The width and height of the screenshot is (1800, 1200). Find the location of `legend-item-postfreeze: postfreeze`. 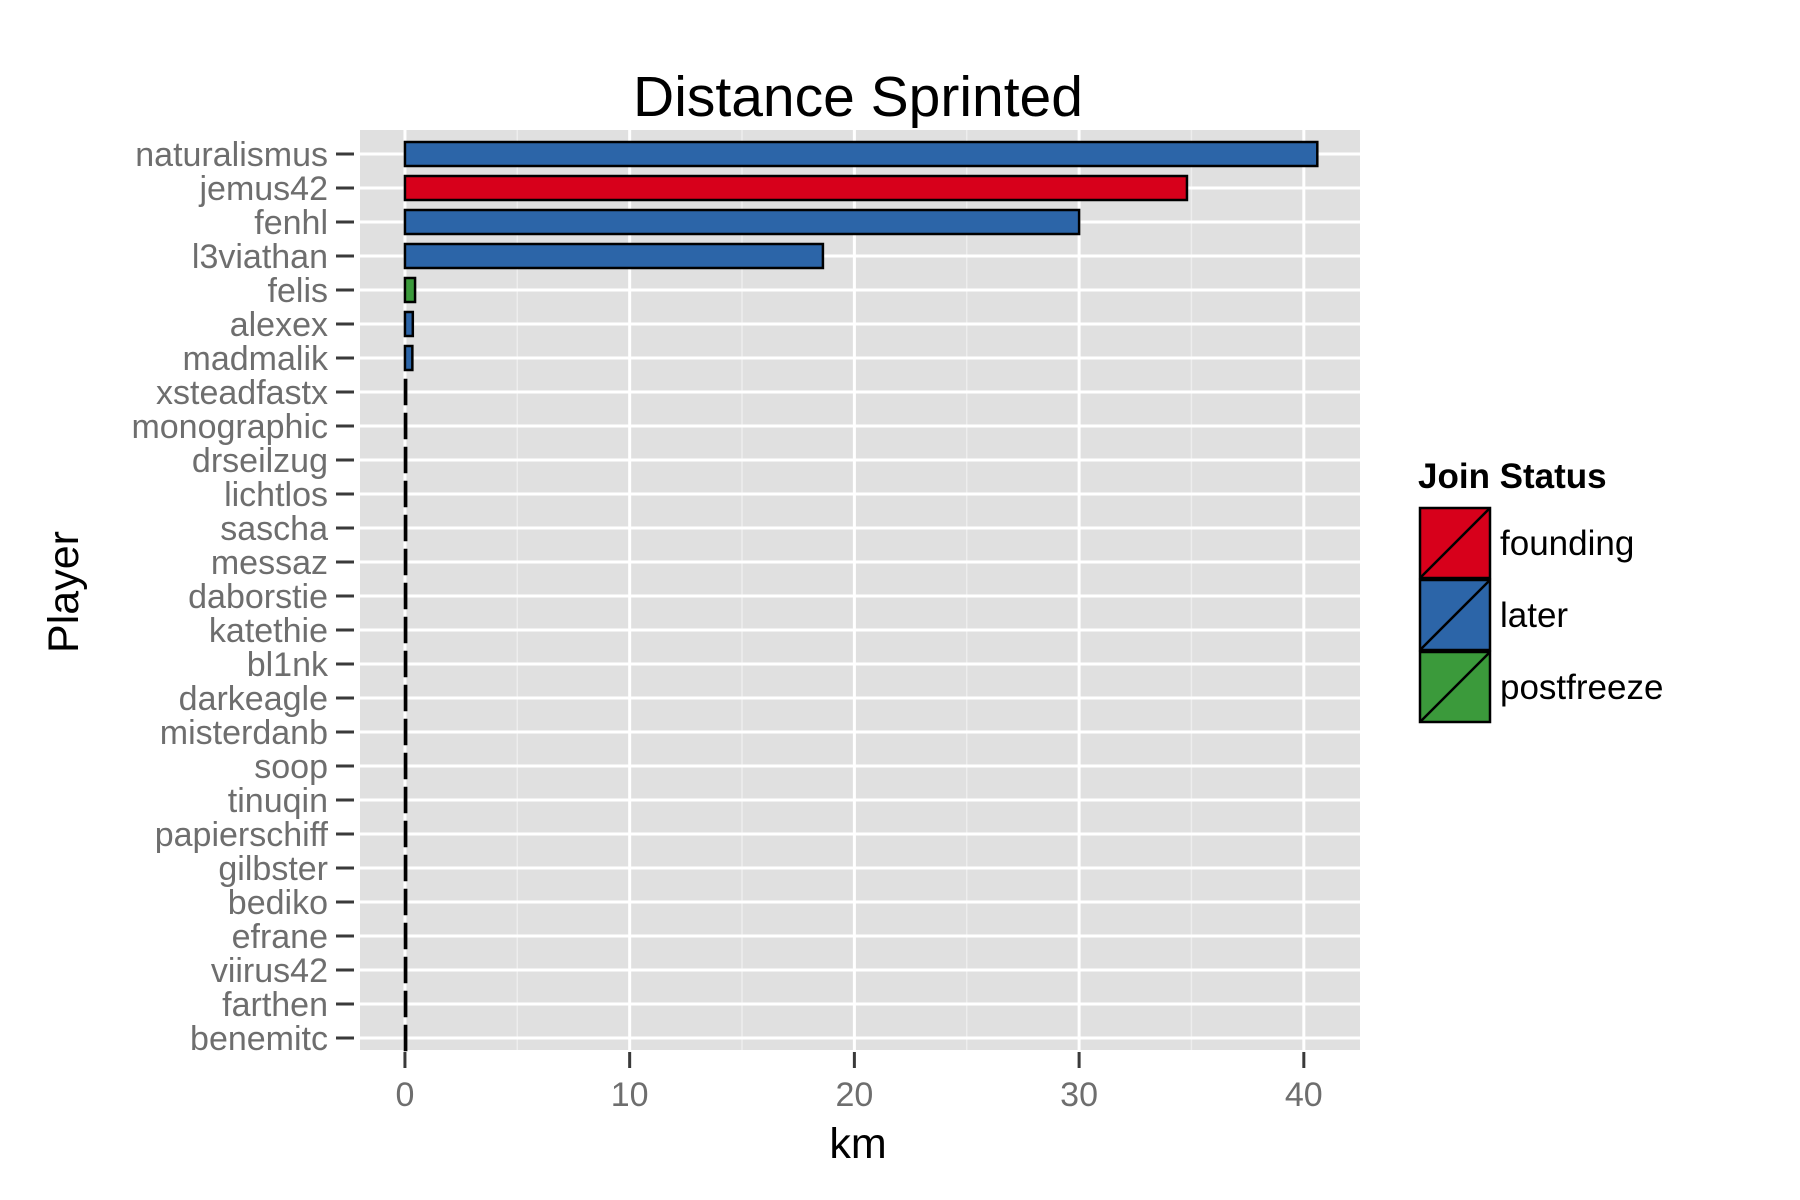

legend-item-postfreeze: postfreeze is located at coordinates (1540, 687).